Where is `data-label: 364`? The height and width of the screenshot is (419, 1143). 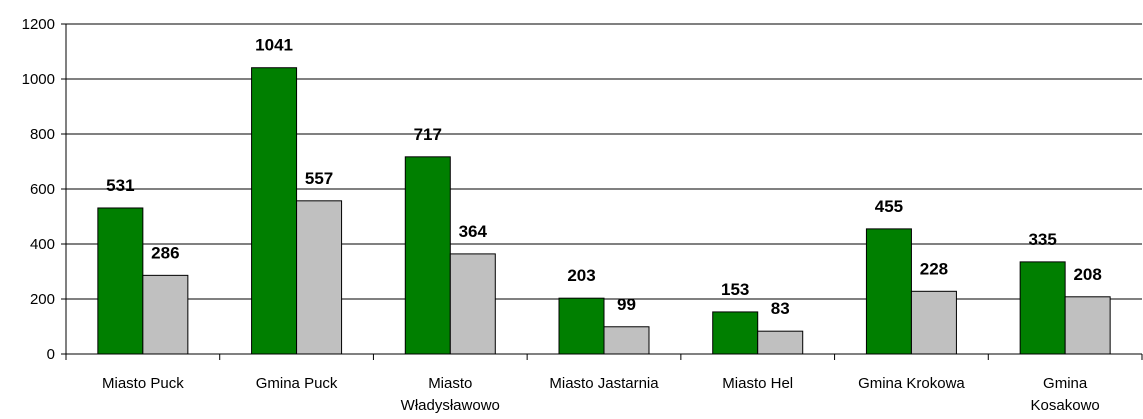
data-label: 364 is located at coordinates (473, 231).